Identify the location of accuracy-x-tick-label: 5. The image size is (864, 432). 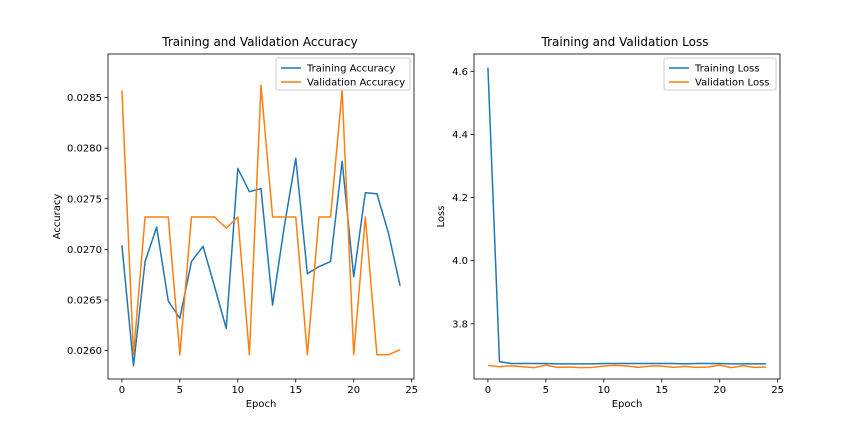
(180, 390).